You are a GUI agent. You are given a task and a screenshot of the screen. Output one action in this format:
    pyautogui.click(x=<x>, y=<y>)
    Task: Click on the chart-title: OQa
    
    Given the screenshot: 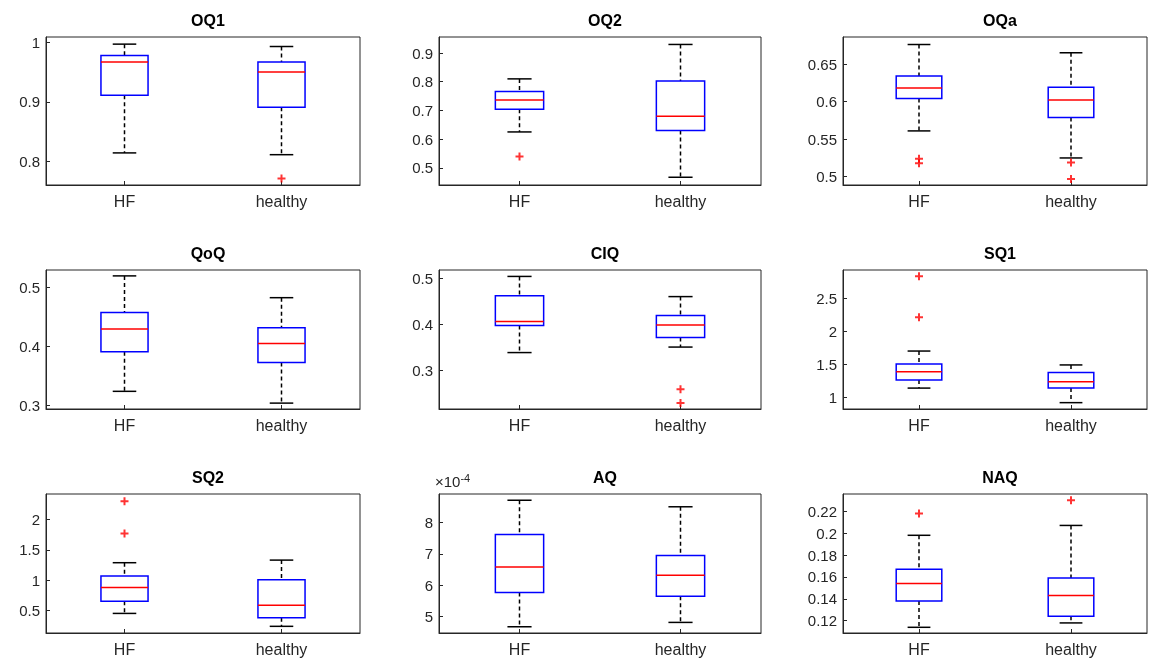 What is the action you would take?
    pyautogui.click(x=1000, y=20)
    